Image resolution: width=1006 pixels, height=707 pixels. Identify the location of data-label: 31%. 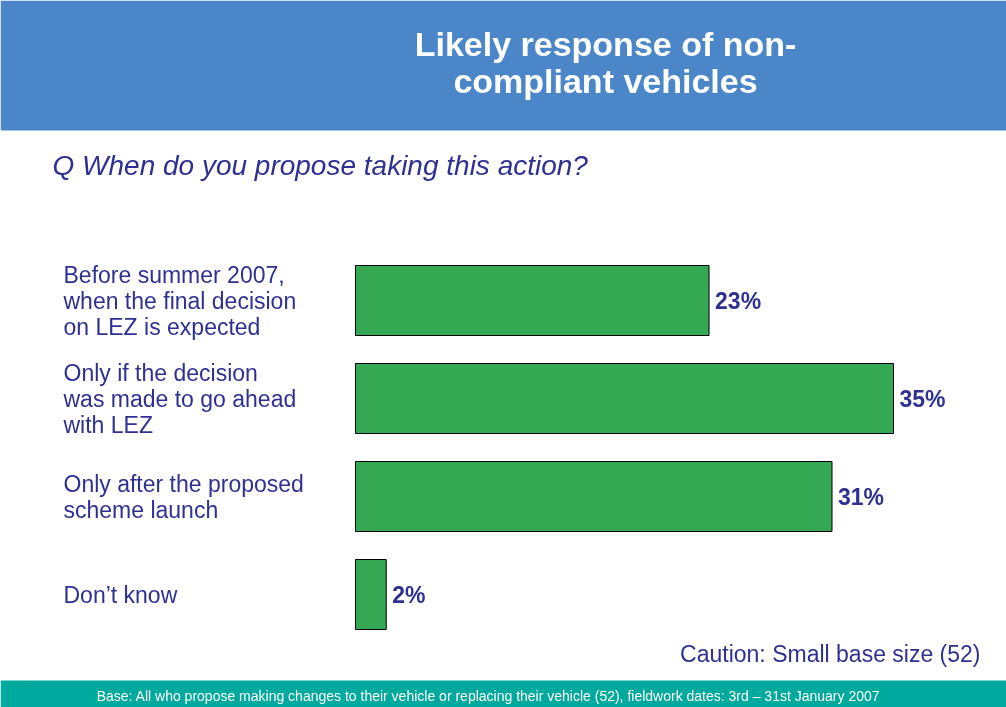
(861, 496).